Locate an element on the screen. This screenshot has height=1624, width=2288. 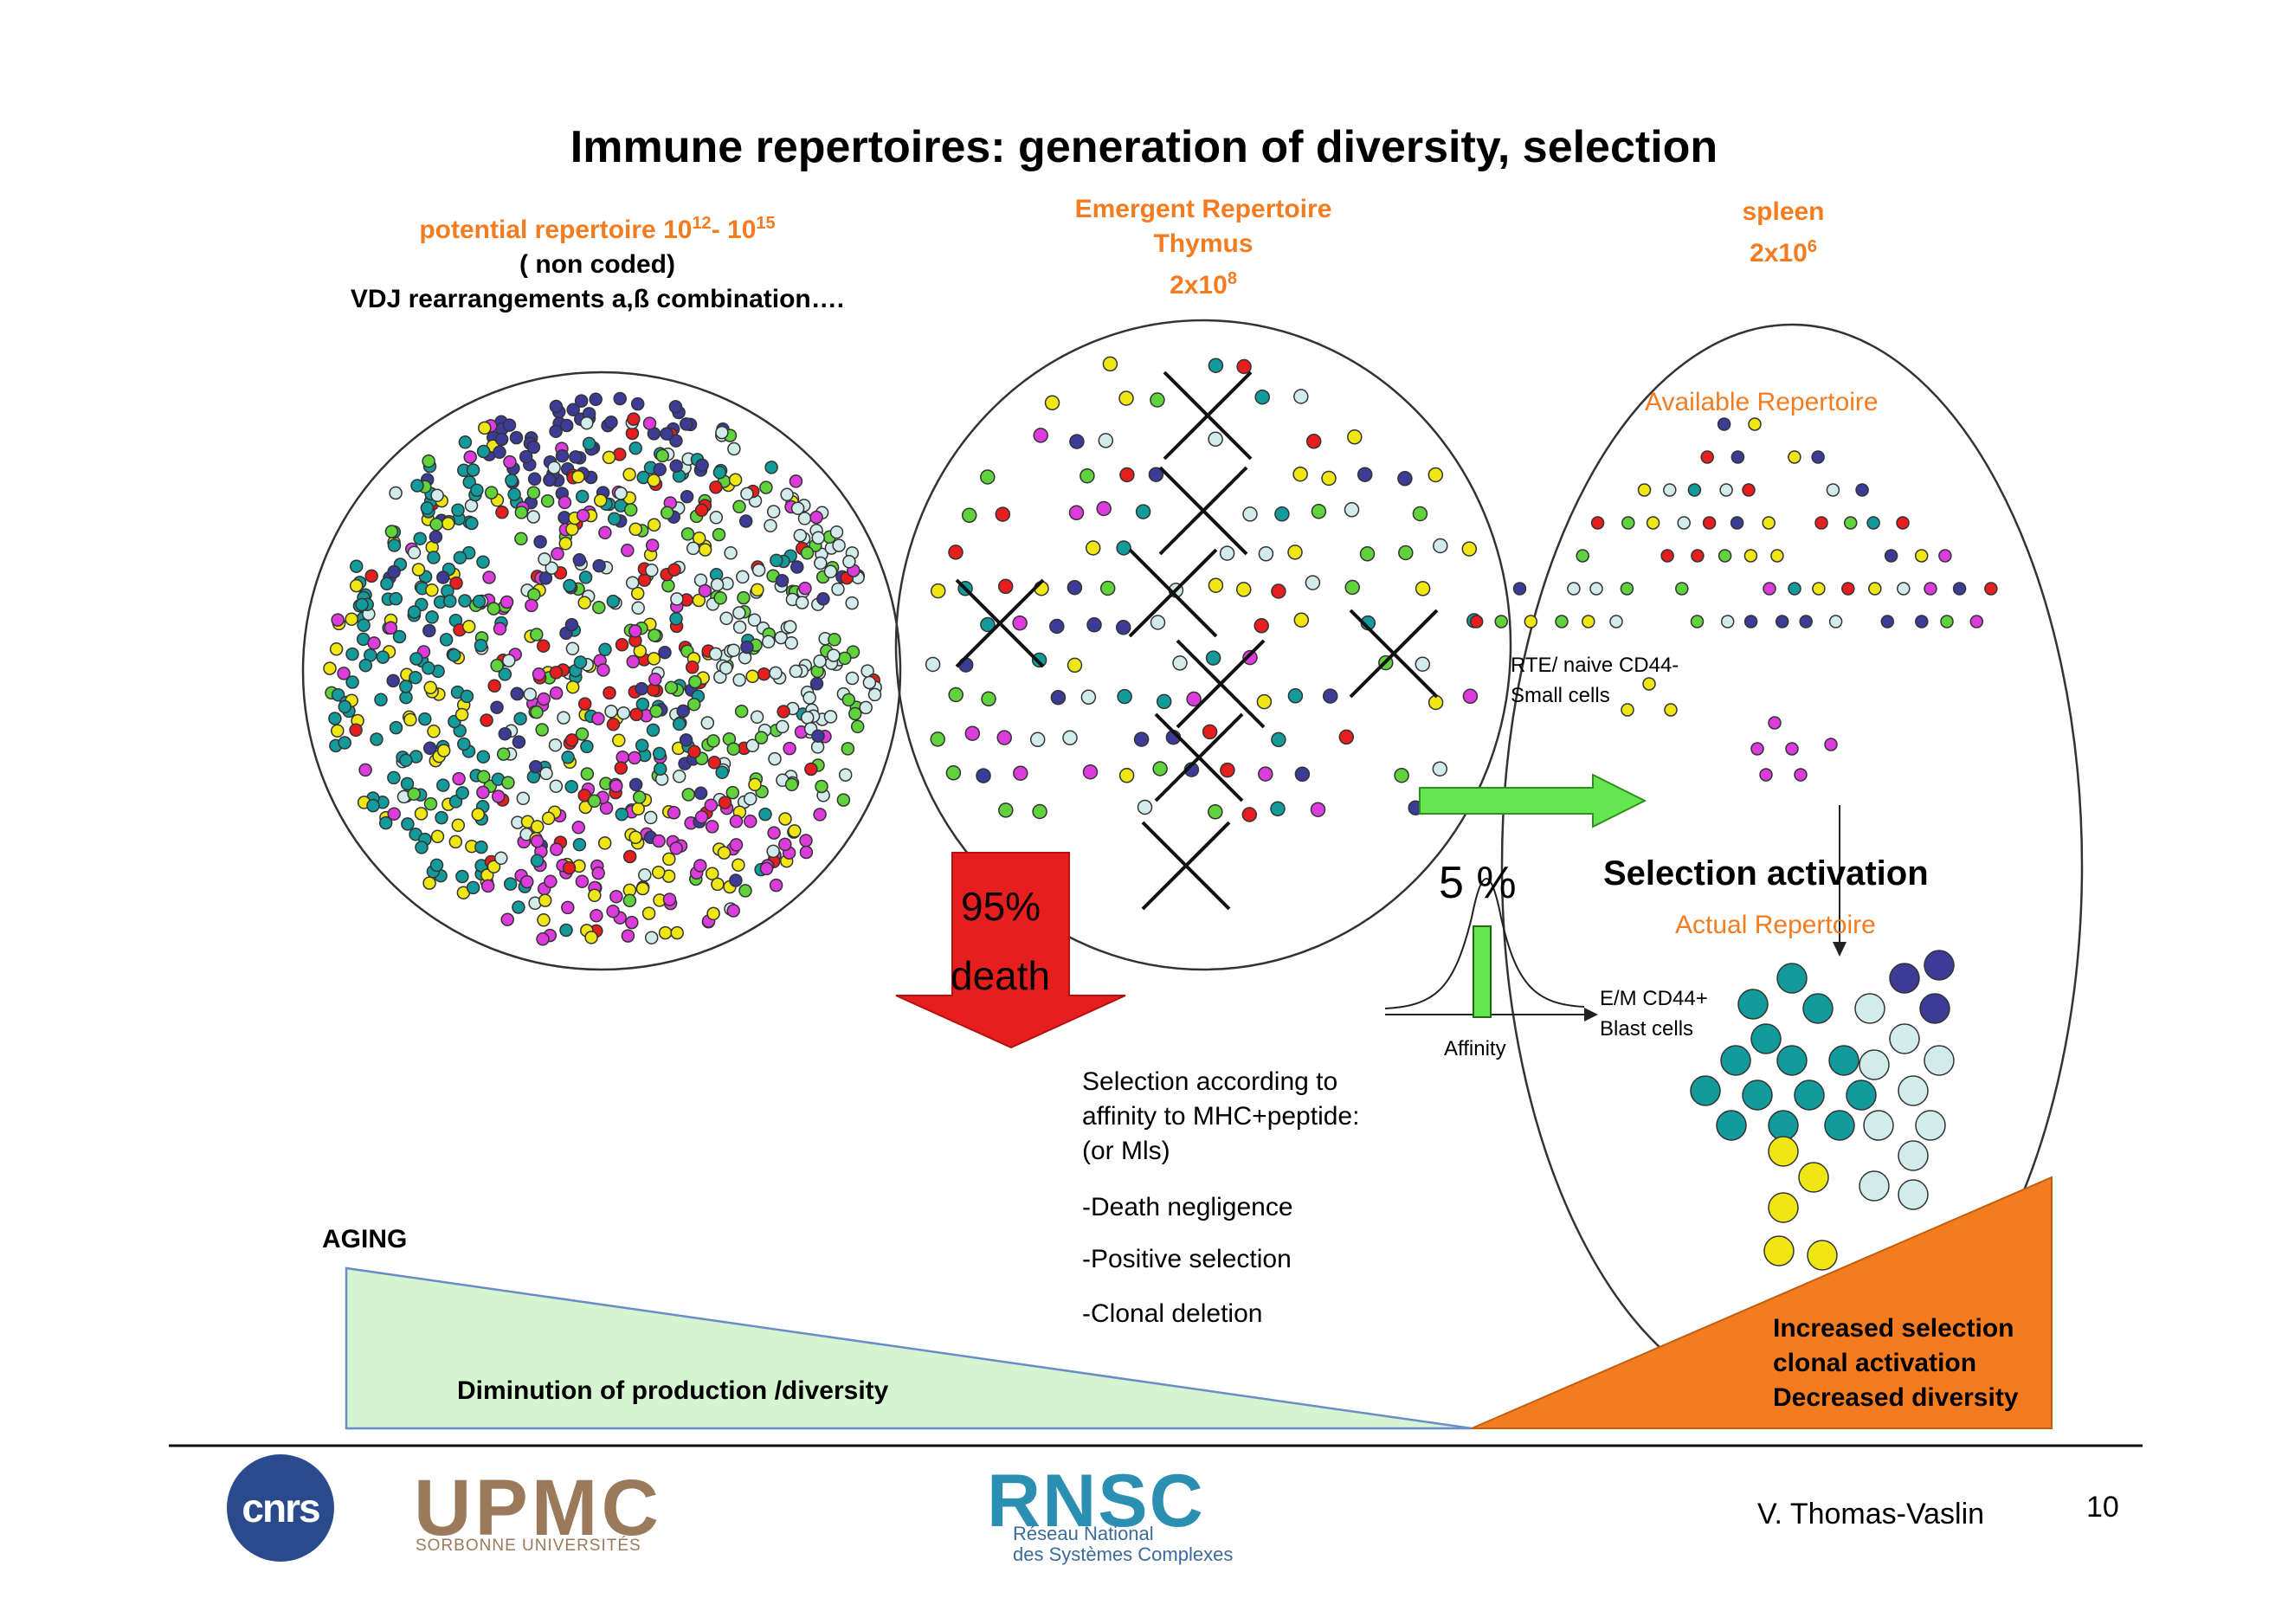
affinity-distribution is located at coordinates (1491, 949).